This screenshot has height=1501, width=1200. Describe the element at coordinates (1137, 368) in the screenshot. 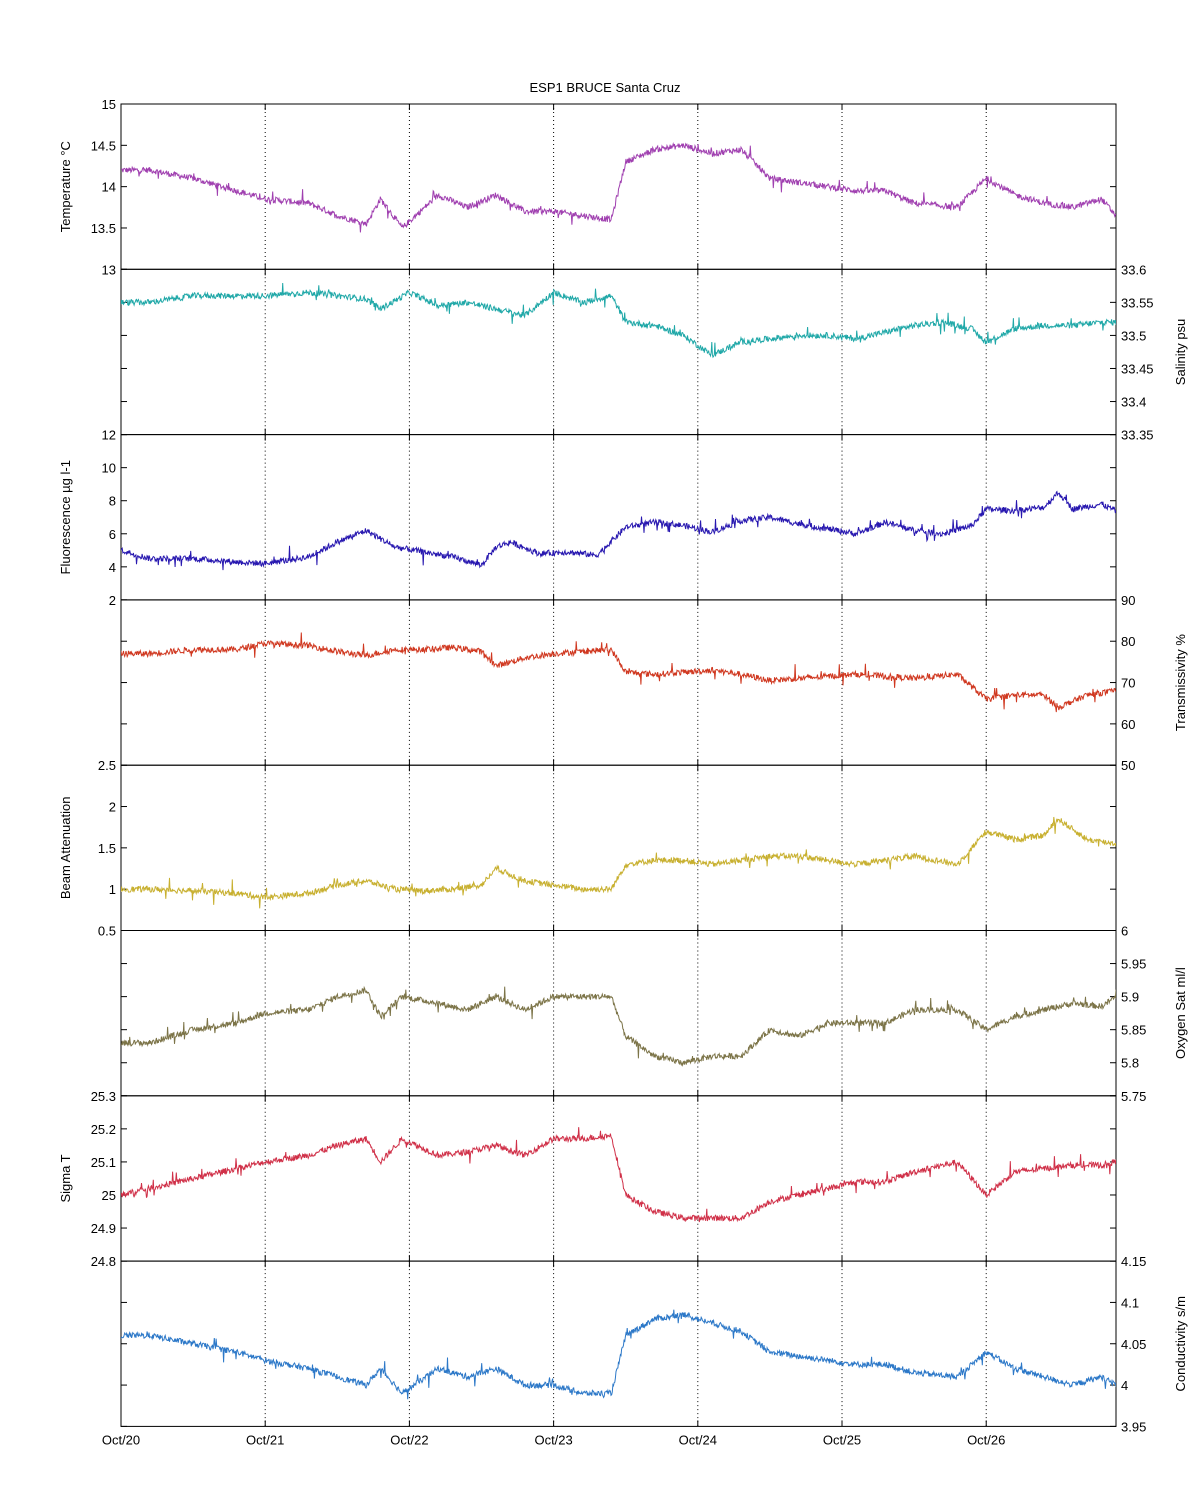

I see `y-tick-label: 33.45` at that location.